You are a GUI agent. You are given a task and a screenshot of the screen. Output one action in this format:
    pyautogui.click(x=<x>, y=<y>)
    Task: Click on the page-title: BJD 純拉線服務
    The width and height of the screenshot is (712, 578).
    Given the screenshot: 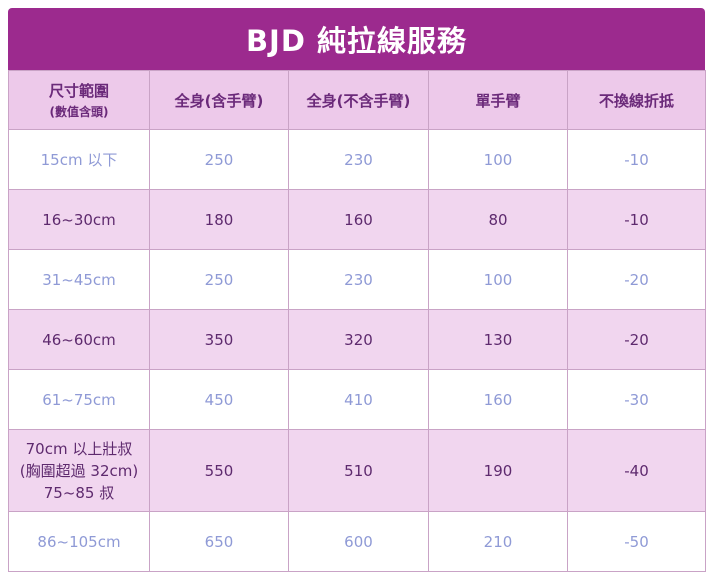 What is the action you would take?
    pyautogui.click(x=356, y=41)
    